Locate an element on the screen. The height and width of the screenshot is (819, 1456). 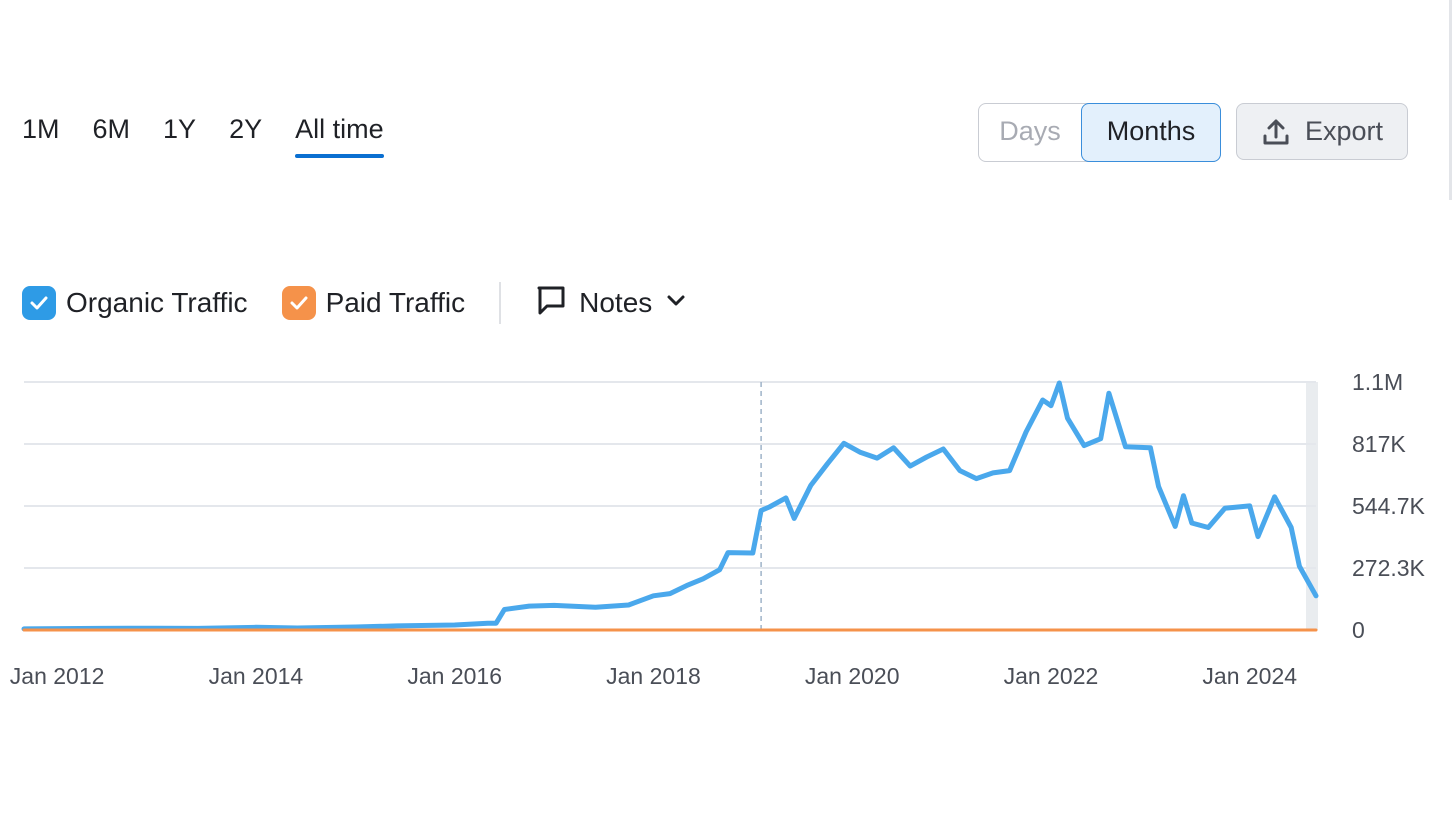
x-tick-label: Jan 2012 is located at coordinates (57, 676).